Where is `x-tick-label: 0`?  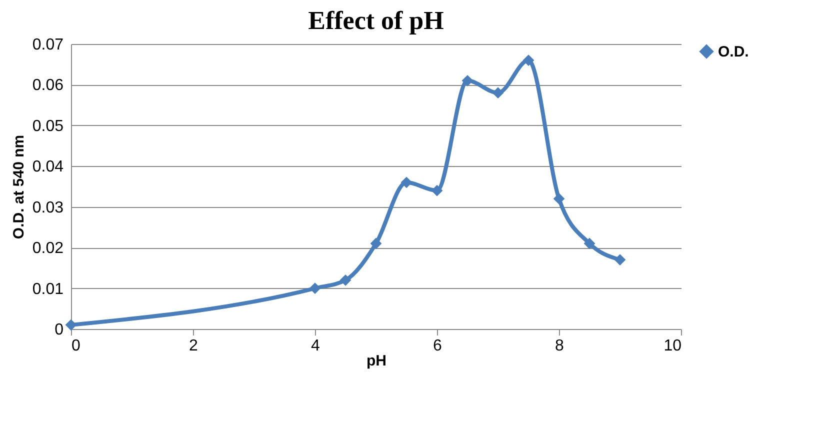 x-tick-label: 0 is located at coordinates (76, 346).